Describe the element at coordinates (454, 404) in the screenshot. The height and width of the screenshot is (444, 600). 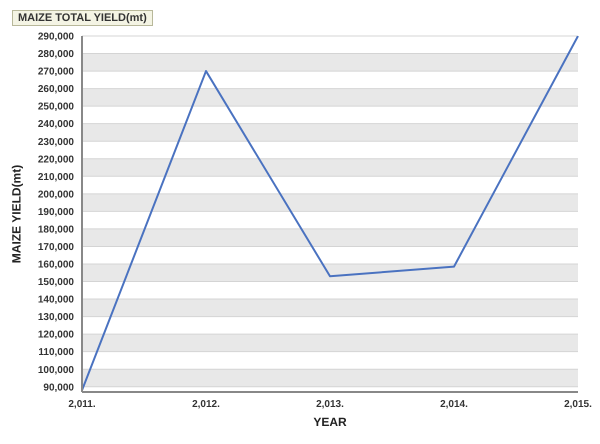
I see `x-tick-label: 2,014.` at that location.